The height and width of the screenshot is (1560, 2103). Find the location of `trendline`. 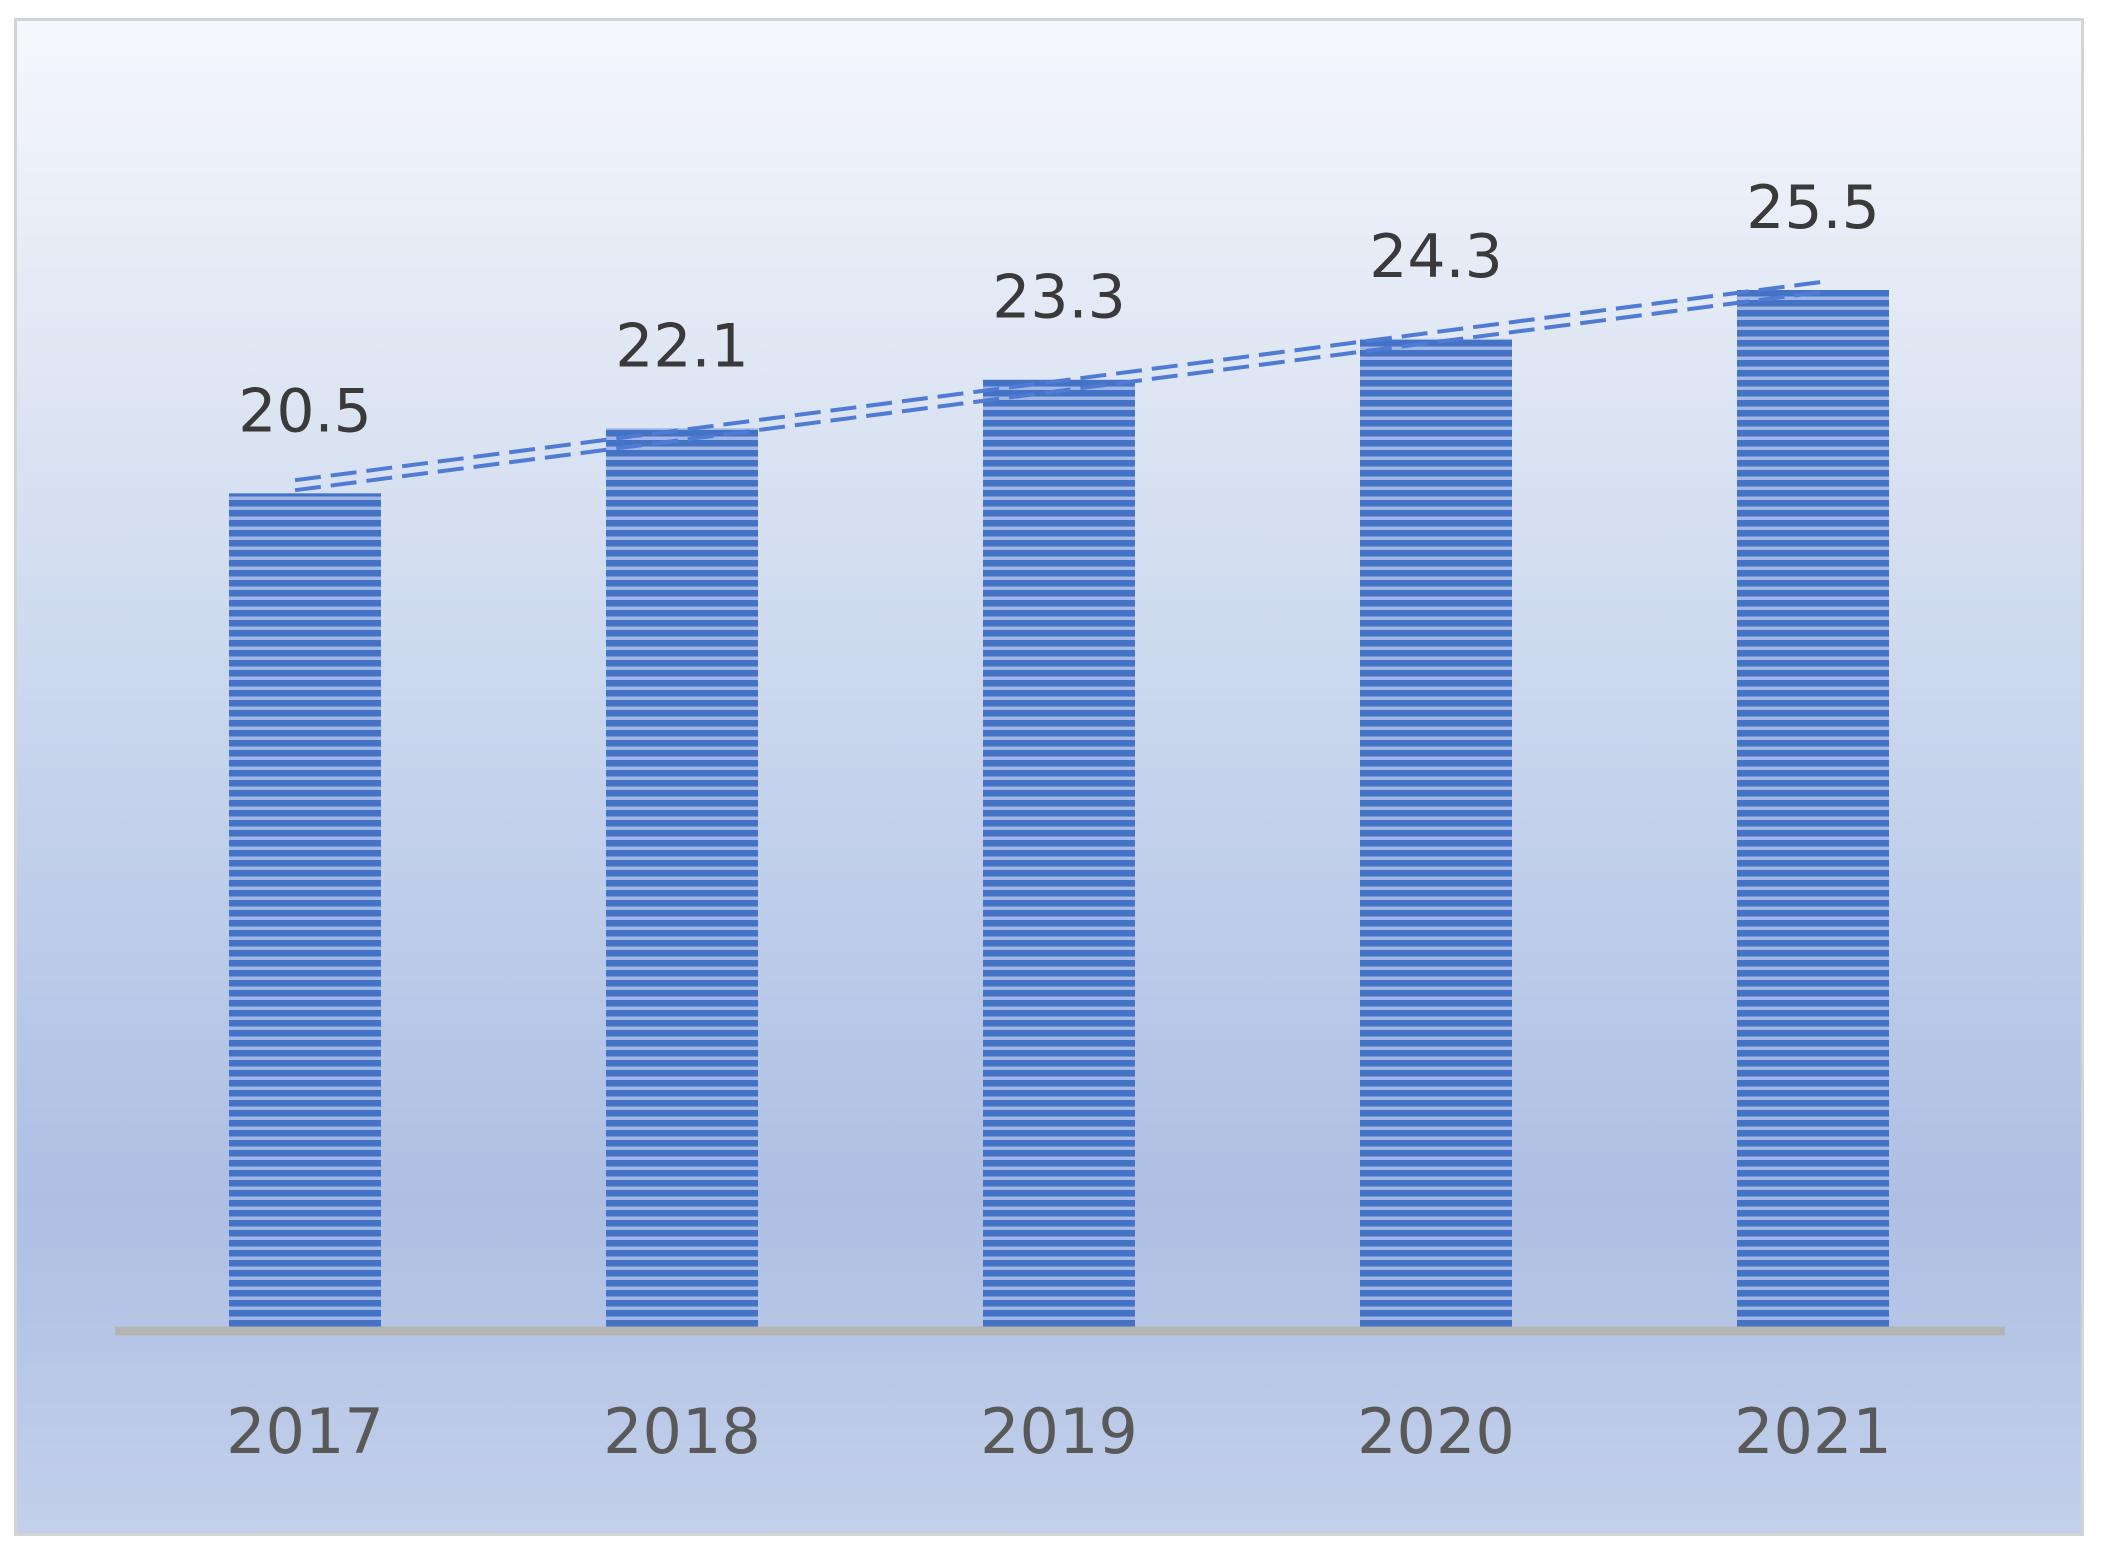

trendline is located at coordinates (1059, 386).